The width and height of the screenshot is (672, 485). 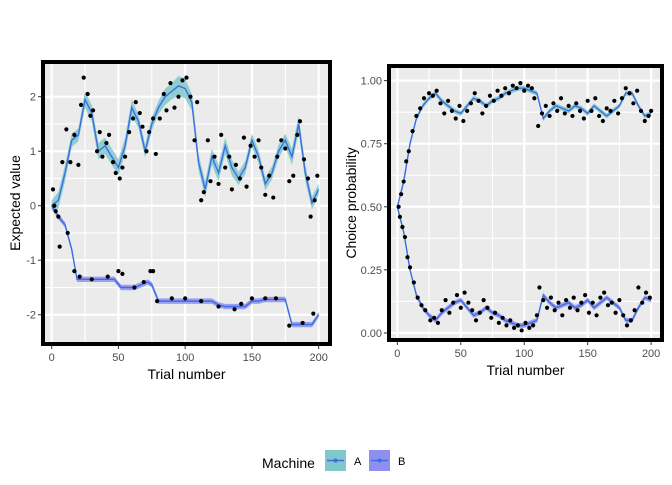 What do you see at coordinates (379, 460) in the screenshot?
I see `legend-point-b` at bounding box center [379, 460].